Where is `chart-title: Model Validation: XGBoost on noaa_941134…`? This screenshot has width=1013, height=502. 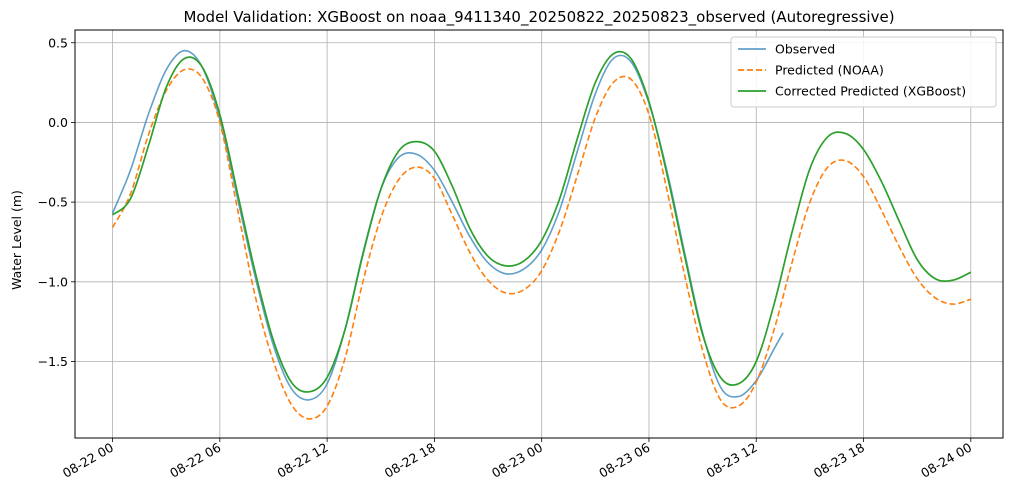 chart-title: Model Validation: XGBoost on noaa_941134… is located at coordinates (538, 17).